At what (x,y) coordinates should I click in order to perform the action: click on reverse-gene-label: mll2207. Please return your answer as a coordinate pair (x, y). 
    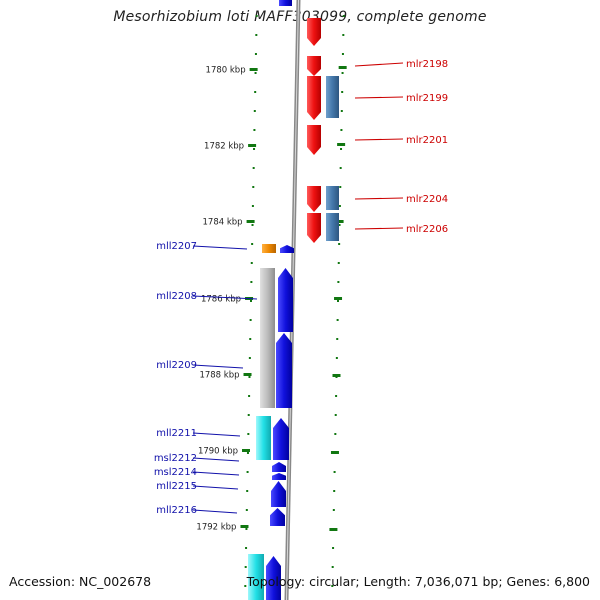
    Looking at the image, I should click on (176, 246).